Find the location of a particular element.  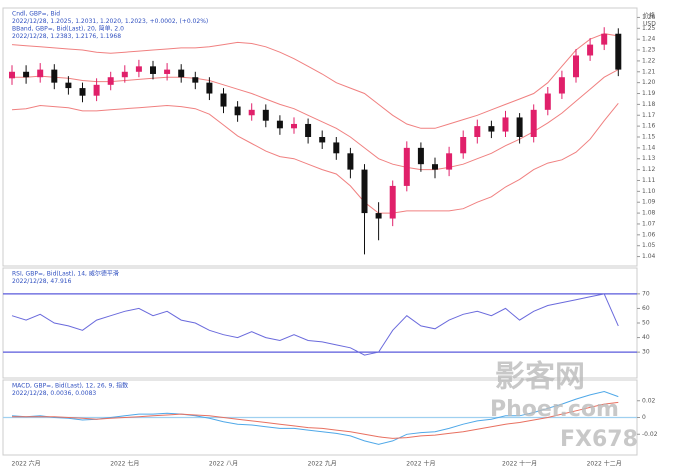

legend-text: Cndl, GBP=, Bid is located at coordinates (36, 14).